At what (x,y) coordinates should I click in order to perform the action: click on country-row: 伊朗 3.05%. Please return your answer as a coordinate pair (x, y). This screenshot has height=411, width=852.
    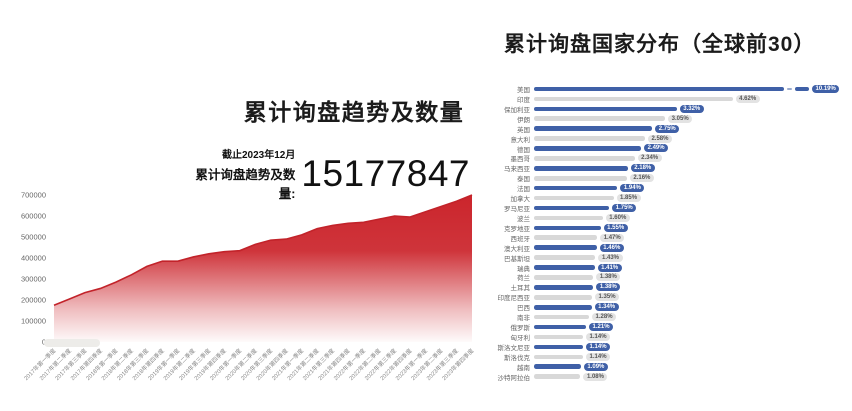
    Looking at the image, I should click on (671, 119).